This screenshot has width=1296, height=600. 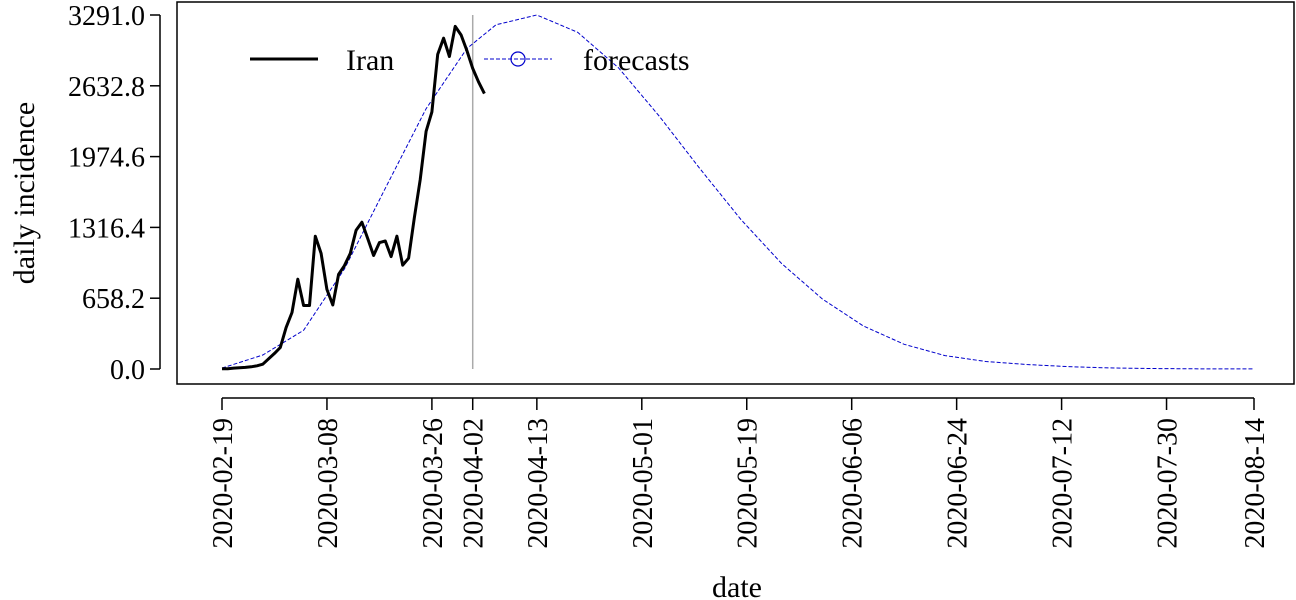 What do you see at coordinates (127, 370) in the screenshot?
I see `y-tick-label: 0.0` at bounding box center [127, 370].